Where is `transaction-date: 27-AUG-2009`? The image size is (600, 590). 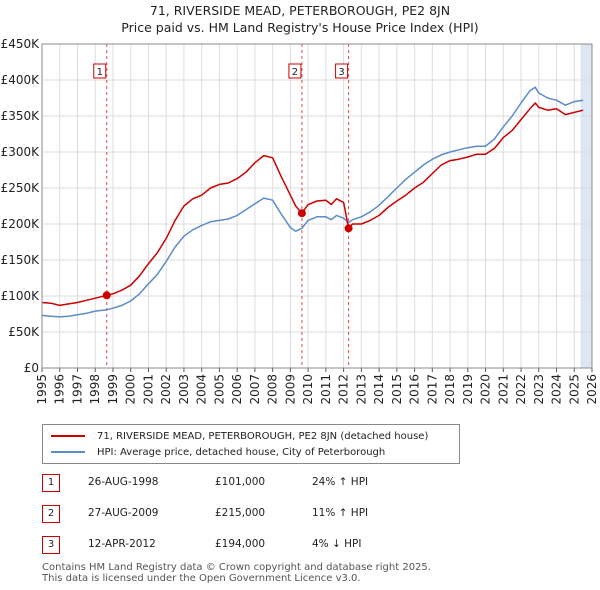 transaction-date: 27-AUG-2009 is located at coordinates (123, 513).